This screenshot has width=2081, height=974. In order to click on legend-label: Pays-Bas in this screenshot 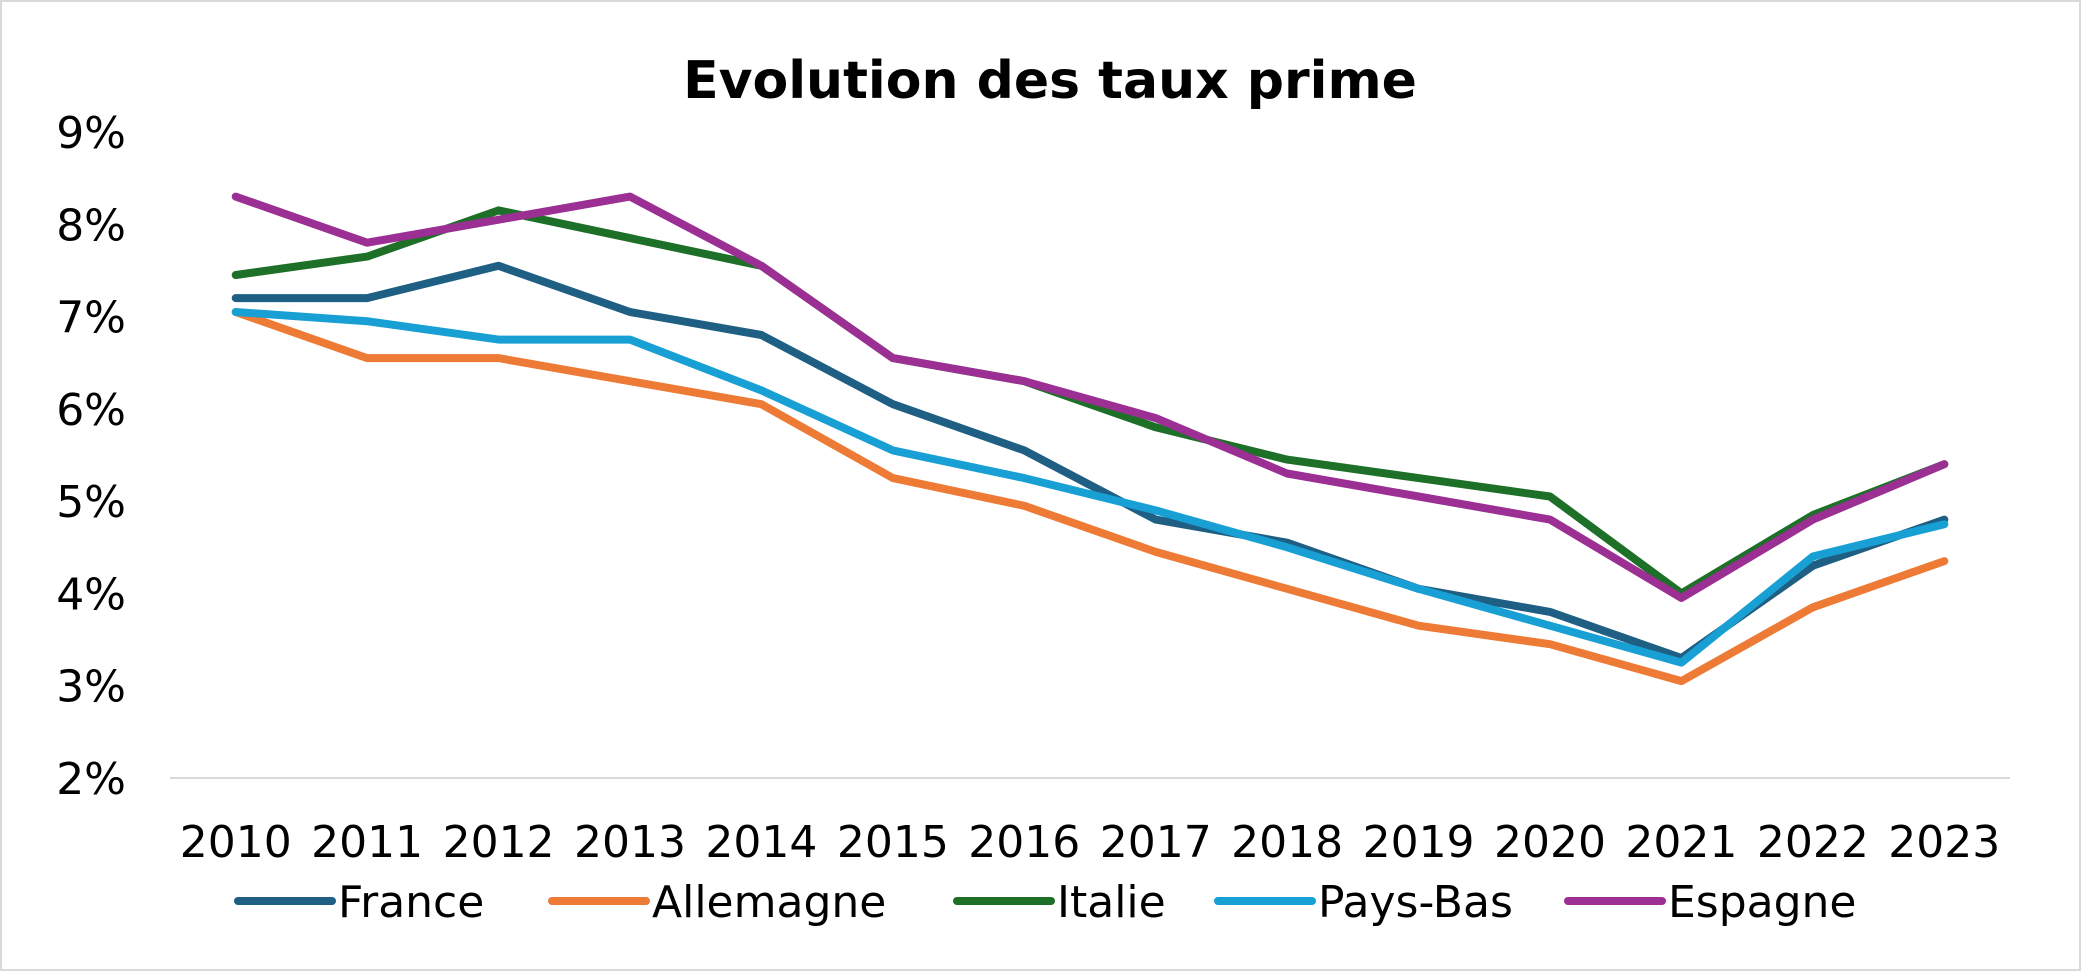, I will do `click(1415, 902)`.